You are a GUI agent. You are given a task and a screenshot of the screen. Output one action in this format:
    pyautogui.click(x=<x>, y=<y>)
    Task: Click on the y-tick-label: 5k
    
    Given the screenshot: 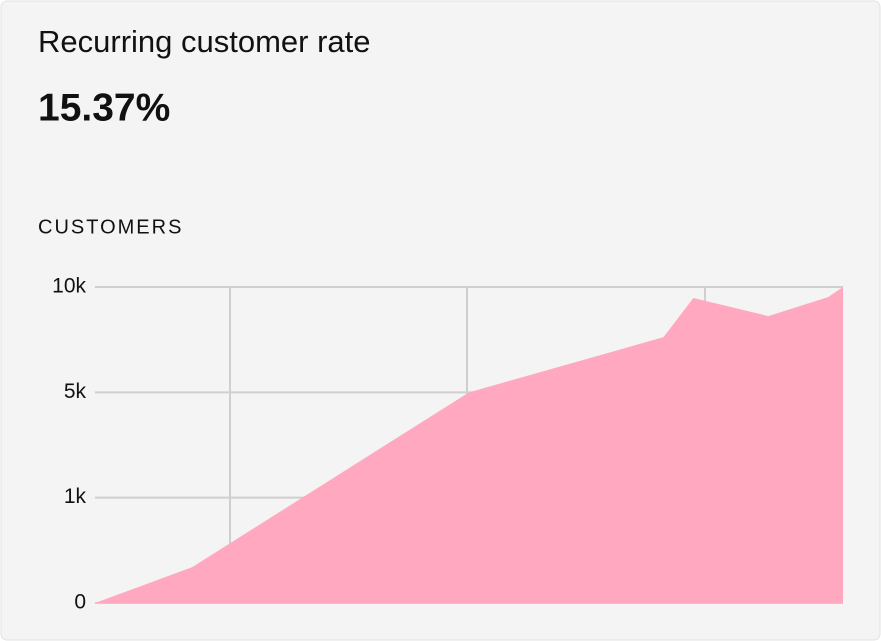 What is the action you would take?
    pyautogui.click(x=75, y=391)
    